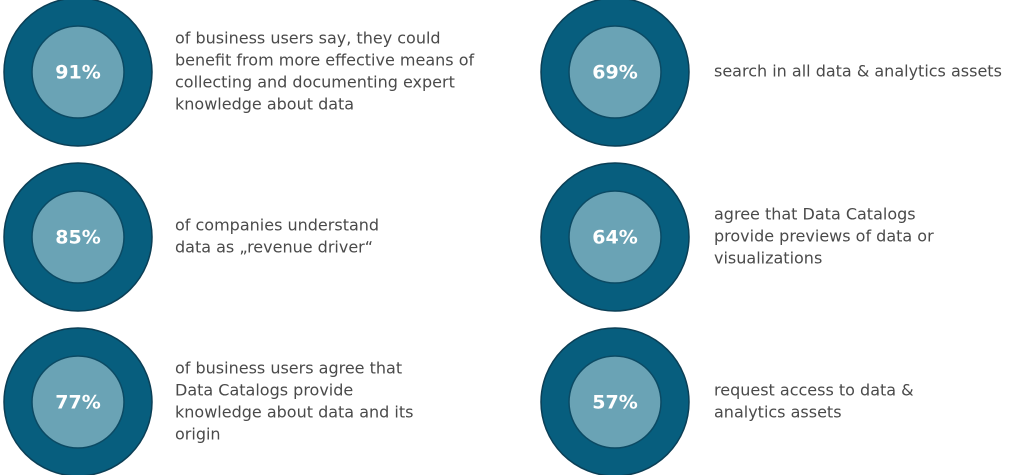 The image size is (1024, 475). I want to click on description-line: agree that Data Catalogs, so click(815, 214).